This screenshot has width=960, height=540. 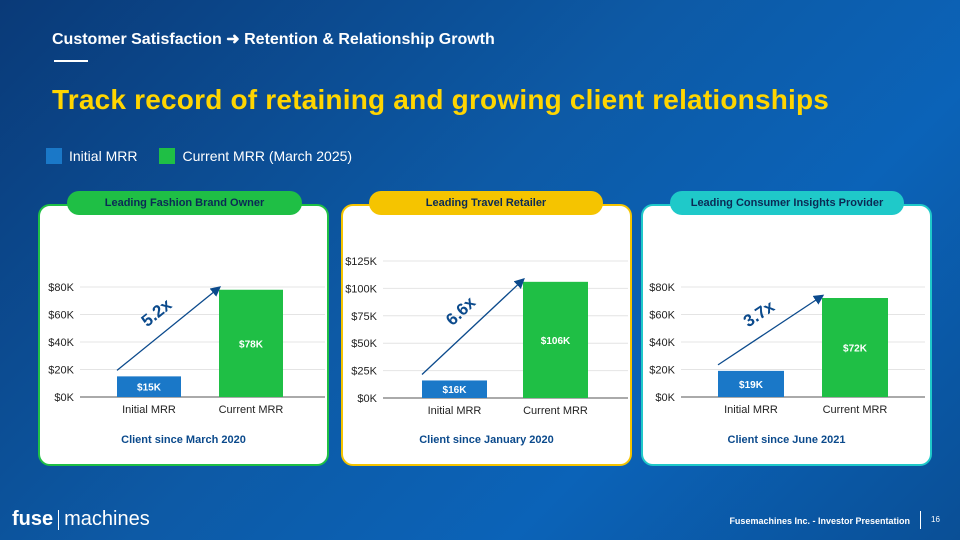 I want to click on ytick-insights-0: $0K, so click(x=665, y=398).